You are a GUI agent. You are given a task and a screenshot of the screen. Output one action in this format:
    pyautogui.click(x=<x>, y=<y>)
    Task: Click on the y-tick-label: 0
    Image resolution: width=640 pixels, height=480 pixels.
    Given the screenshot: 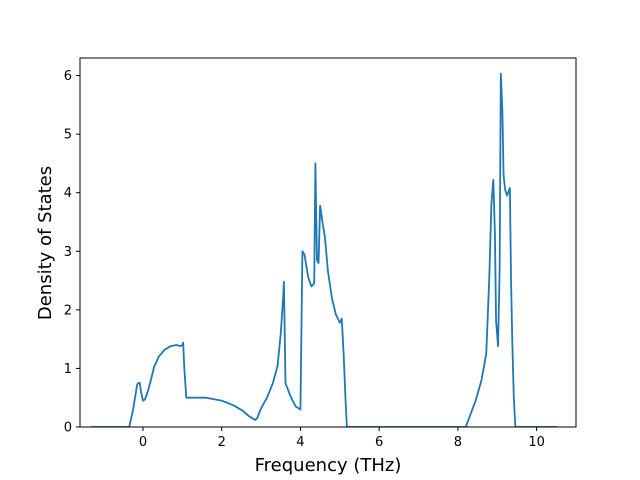 What is the action you would take?
    pyautogui.click(x=68, y=428)
    